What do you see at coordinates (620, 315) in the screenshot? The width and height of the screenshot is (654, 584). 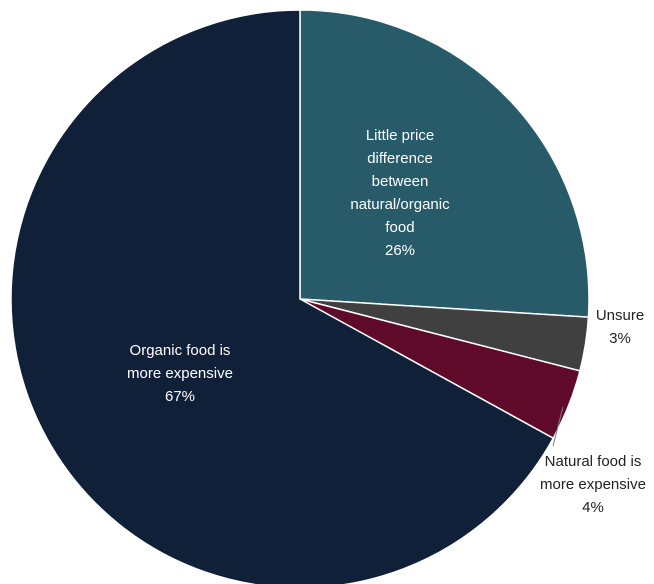 I see `slice-label-line: Unsure` at bounding box center [620, 315].